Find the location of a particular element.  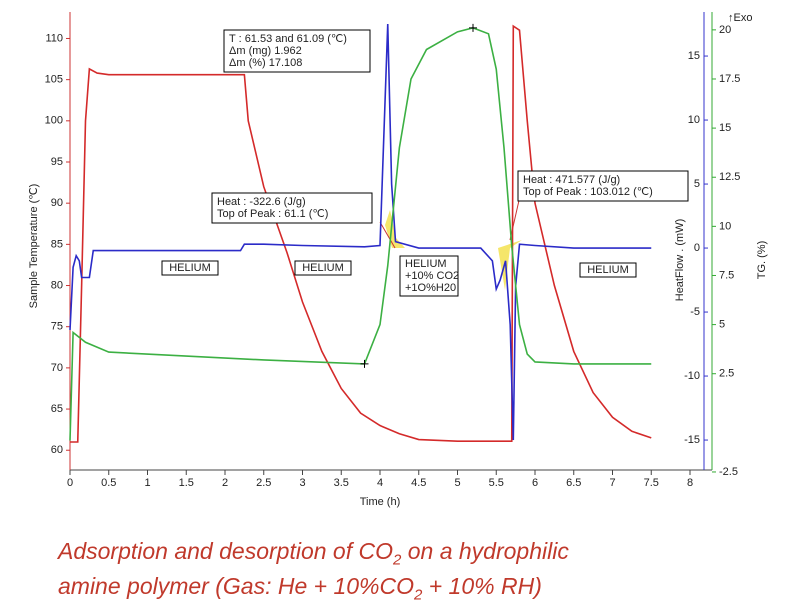

x-tick-label: 7 is located at coordinates (612, 483).